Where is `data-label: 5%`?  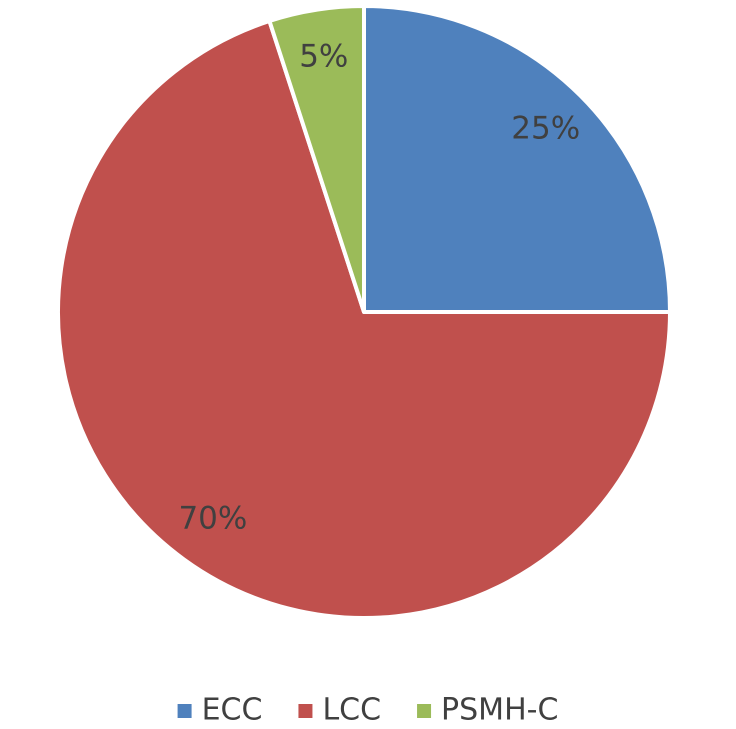
data-label: 5% is located at coordinates (323, 57).